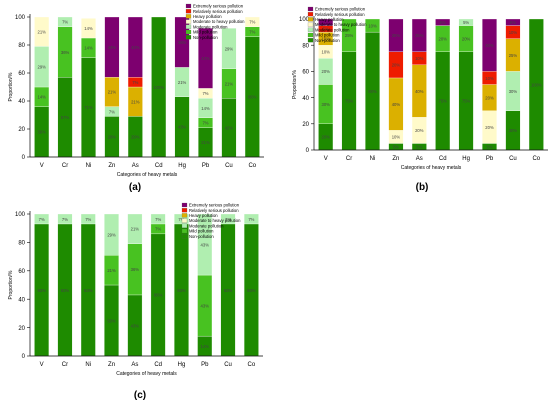  What do you see at coordinates (206, 225) in the screenshot?
I see `legend-label: Moderate pollution` at bounding box center [206, 225].